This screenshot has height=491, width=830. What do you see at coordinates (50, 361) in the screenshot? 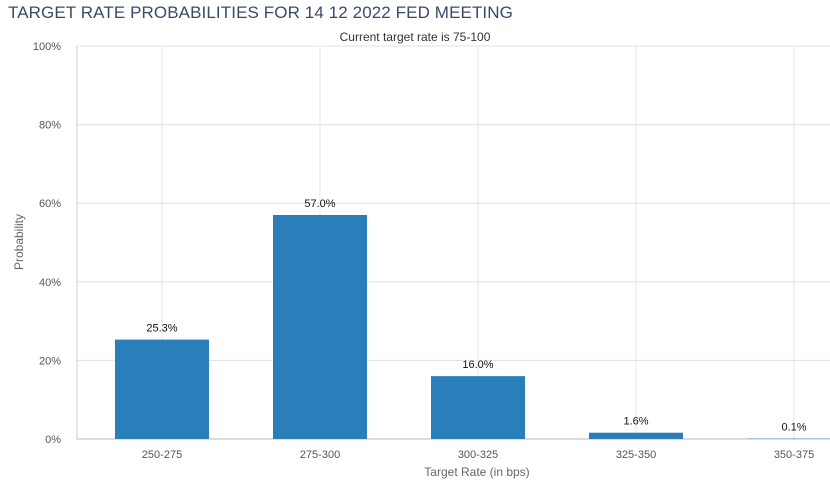
I see `y-tick-label: 20%` at bounding box center [50, 361].